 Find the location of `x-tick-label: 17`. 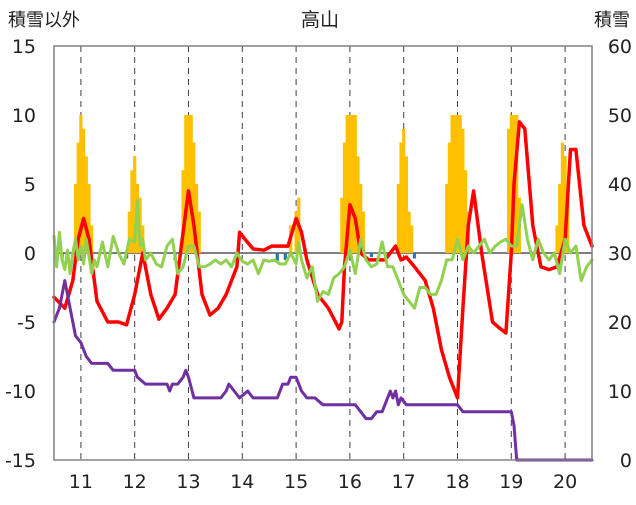

x-tick-label: 17 is located at coordinates (404, 482).